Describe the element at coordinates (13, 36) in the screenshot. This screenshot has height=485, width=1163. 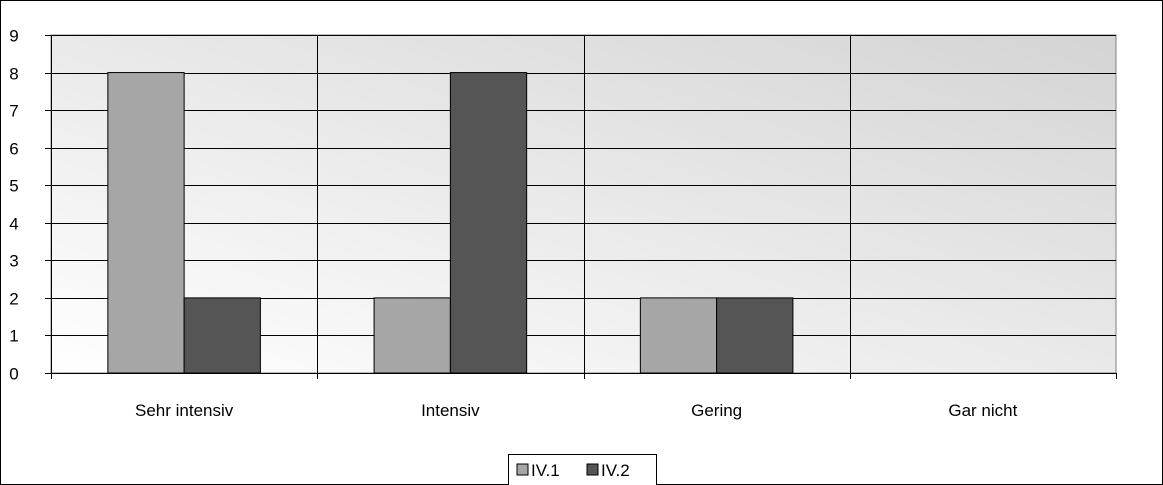
I see `y-tick-label: 9` at that location.